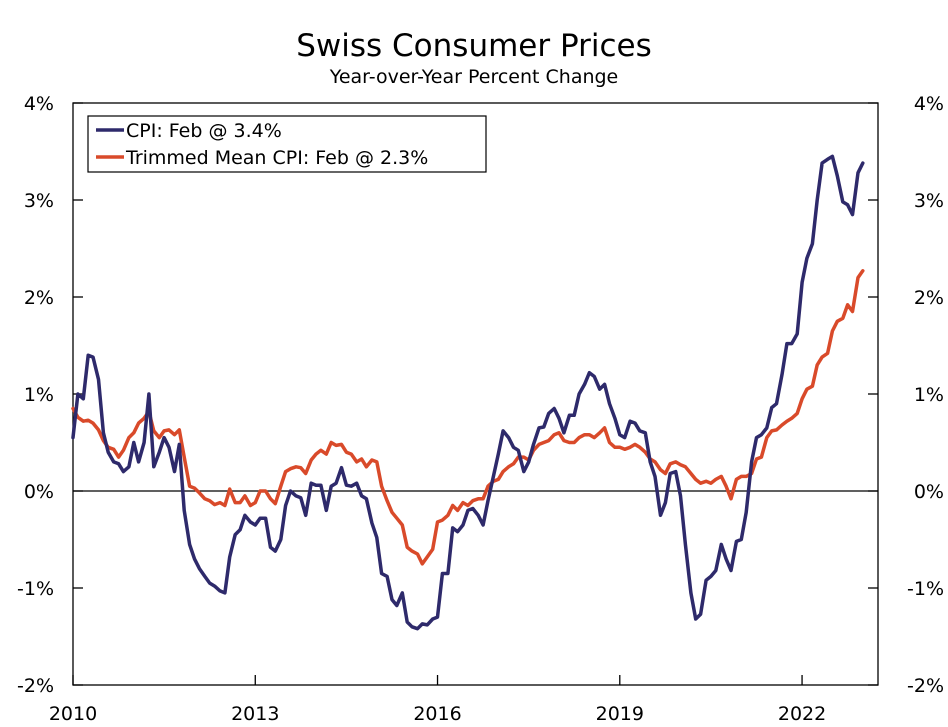  I want to click on chart-title: Swiss Consumer Prices, so click(474, 46).